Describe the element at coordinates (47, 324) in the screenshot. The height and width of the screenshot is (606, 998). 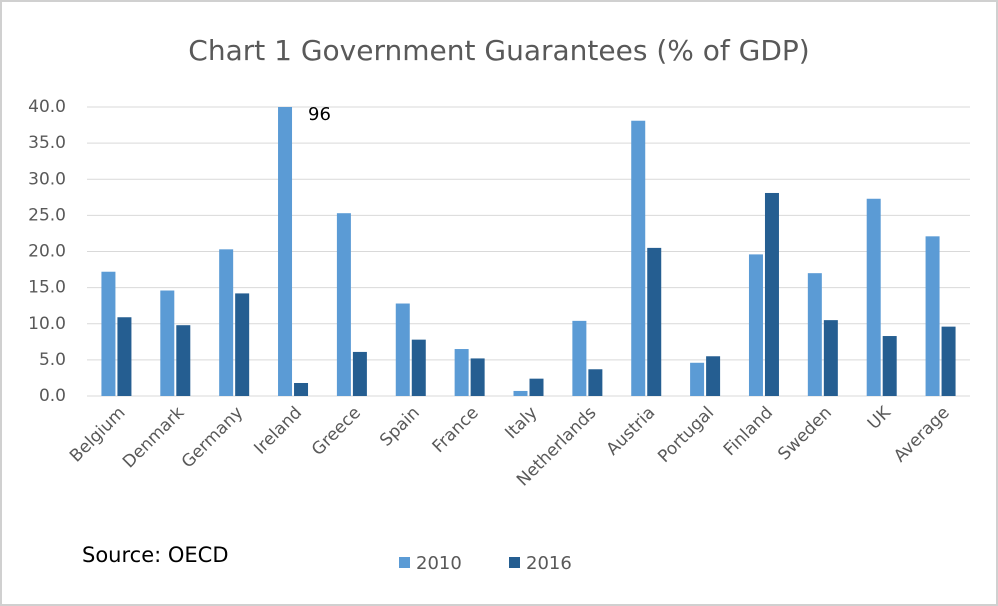
I see `y-tick-label: 10.0` at that location.